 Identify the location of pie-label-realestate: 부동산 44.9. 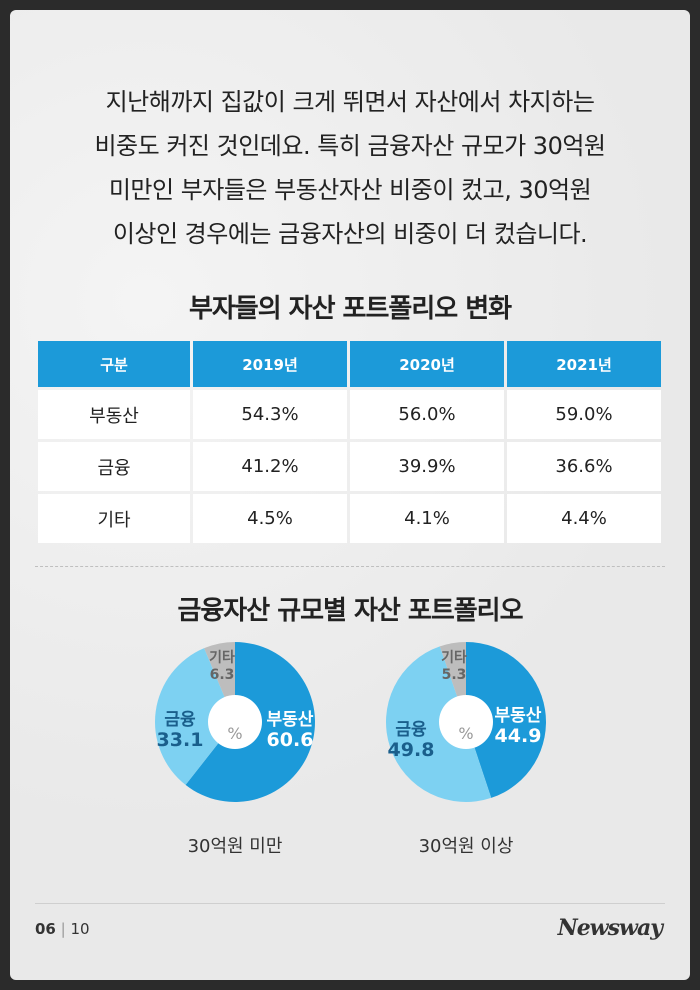
(518, 726).